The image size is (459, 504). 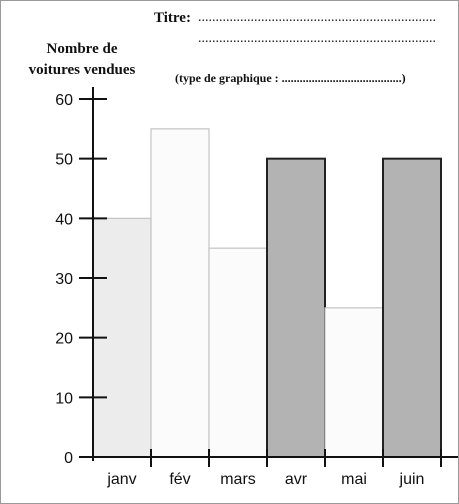 I want to click on y-tick-label-30: 30, so click(x=64, y=279).